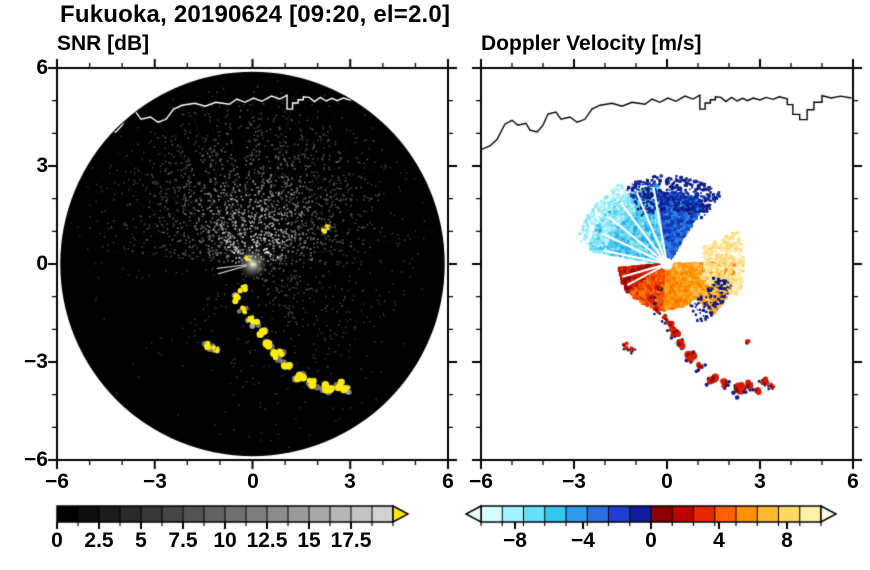 The image size is (870, 570). What do you see at coordinates (267, 540) in the screenshot?
I see `snr-cbar-label-12p5: 12.5` at bounding box center [267, 540].